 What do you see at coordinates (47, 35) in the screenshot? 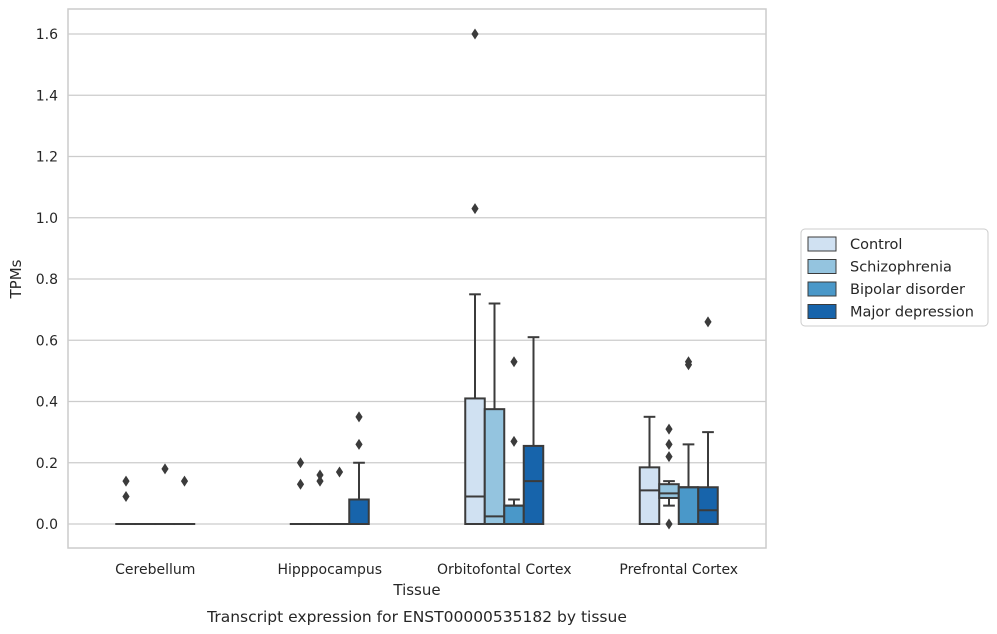
I see `y-tick-label: 1.6` at bounding box center [47, 35].